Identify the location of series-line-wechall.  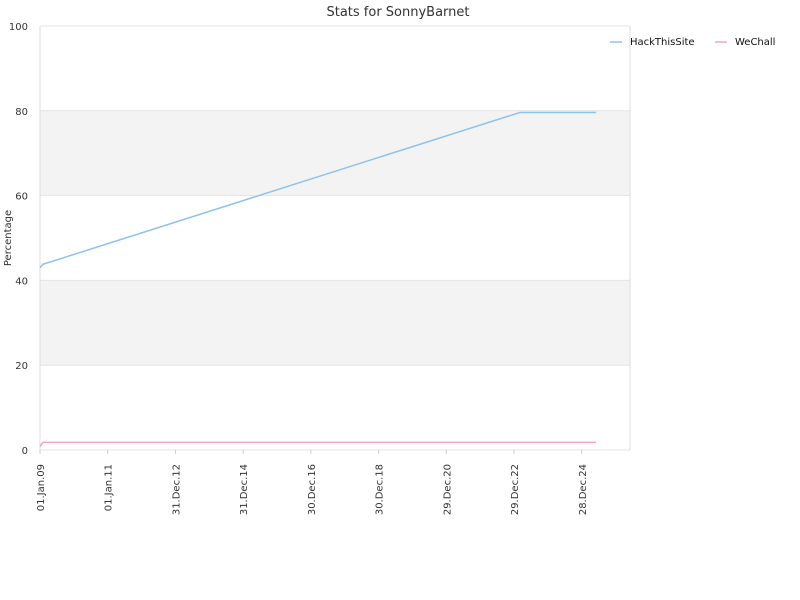
(318, 444).